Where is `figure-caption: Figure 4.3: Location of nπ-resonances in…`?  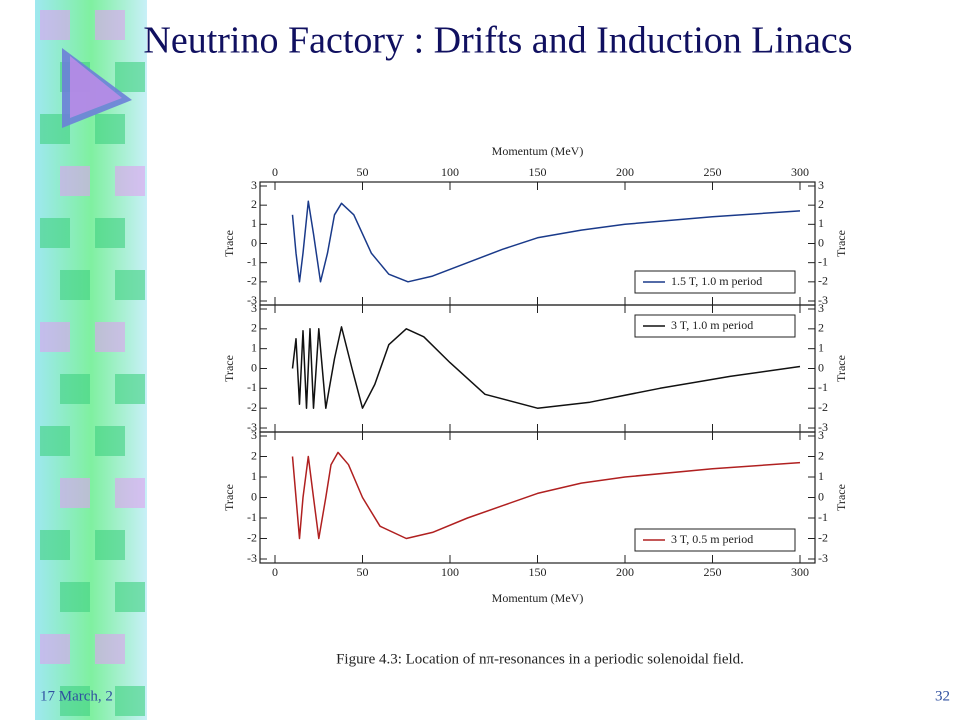 figure-caption: Figure 4.3: Location of nπ-resonances in… is located at coordinates (540, 659).